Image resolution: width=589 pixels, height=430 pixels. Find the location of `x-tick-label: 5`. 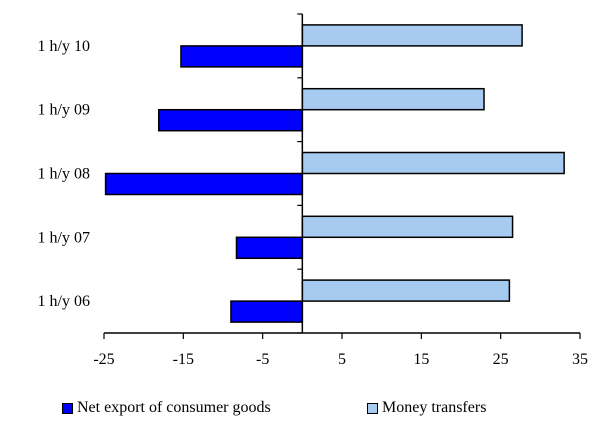

x-tick-label: 5 is located at coordinates (342, 359).